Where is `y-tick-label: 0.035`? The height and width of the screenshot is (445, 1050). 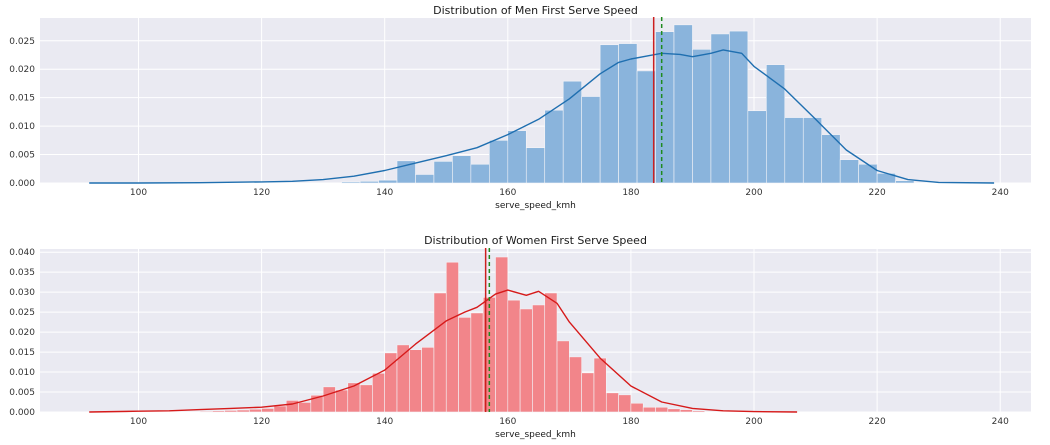 y-tick-label: 0.035 is located at coordinates (22, 273).